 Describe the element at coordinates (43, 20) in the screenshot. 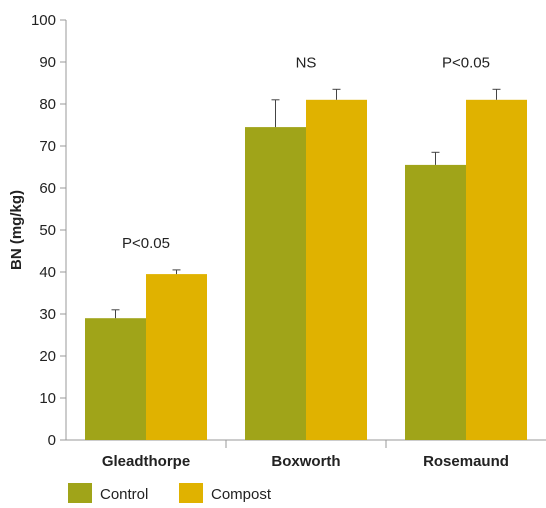

I see `y-tick-label: 100` at that location.